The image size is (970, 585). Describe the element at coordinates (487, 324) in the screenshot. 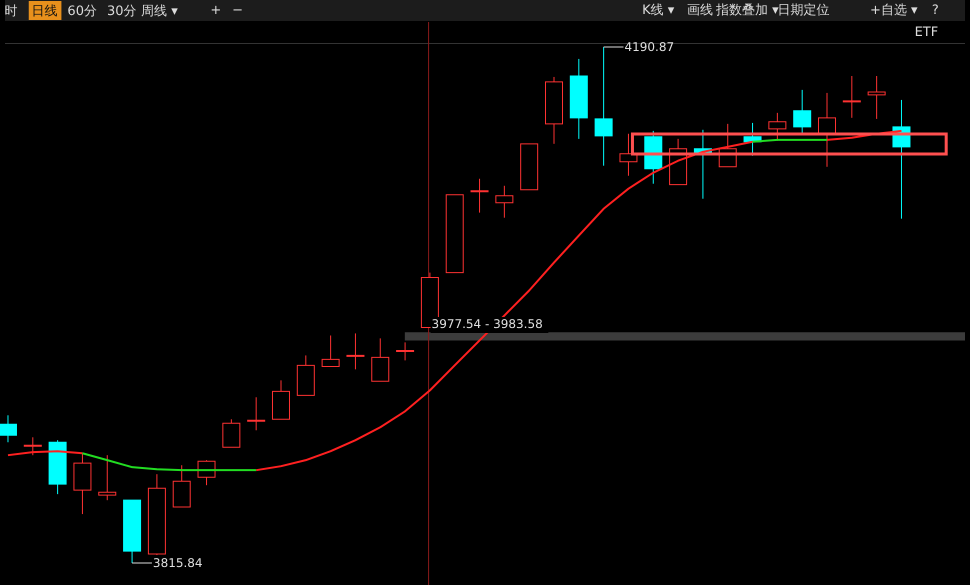

I see `band-label: 3977.54 - 3983.58` at that location.